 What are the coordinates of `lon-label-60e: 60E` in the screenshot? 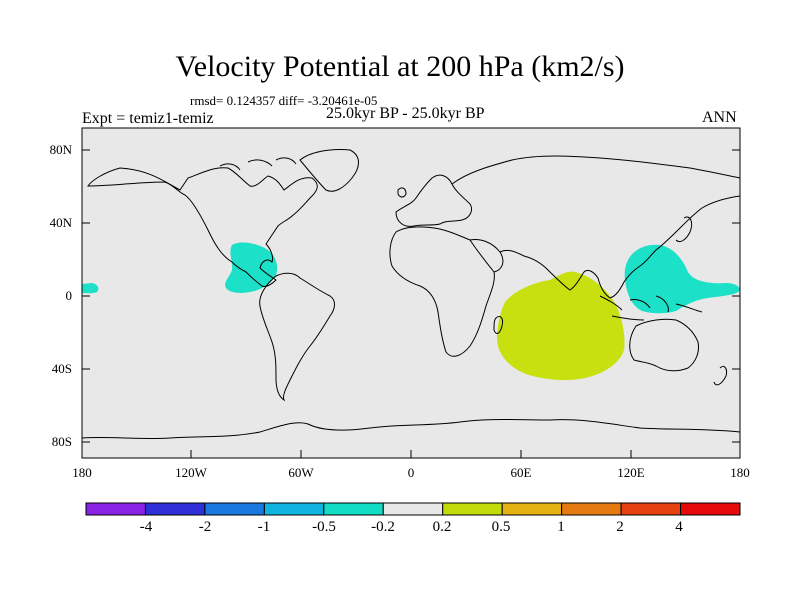 It's located at (521, 472).